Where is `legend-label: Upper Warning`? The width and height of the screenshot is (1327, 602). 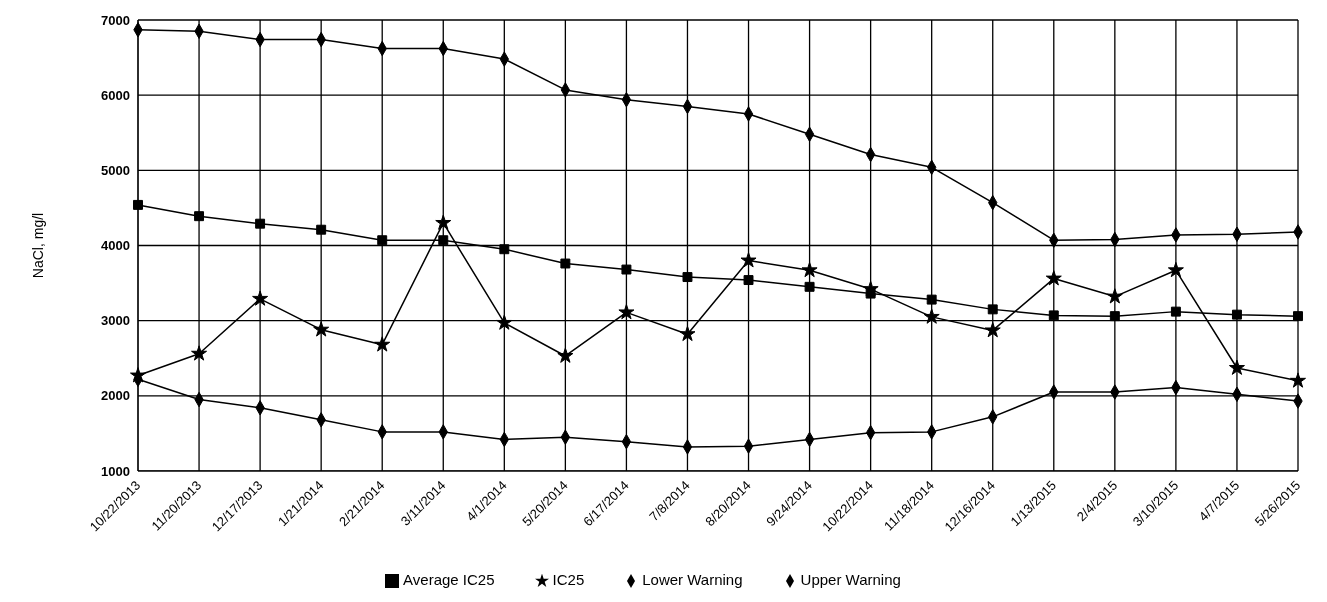
legend-label: Upper Warning is located at coordinates (850, 579).